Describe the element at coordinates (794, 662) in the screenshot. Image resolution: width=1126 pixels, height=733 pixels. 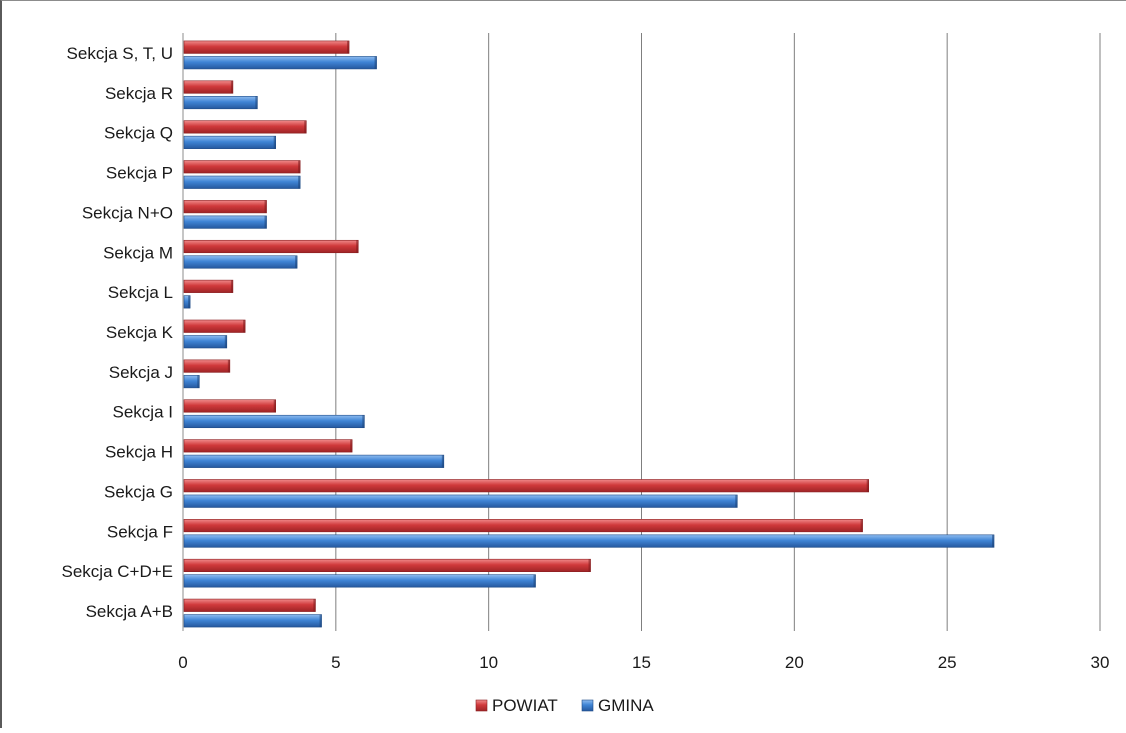
I see `x-tick-label-20: 20` at that location.